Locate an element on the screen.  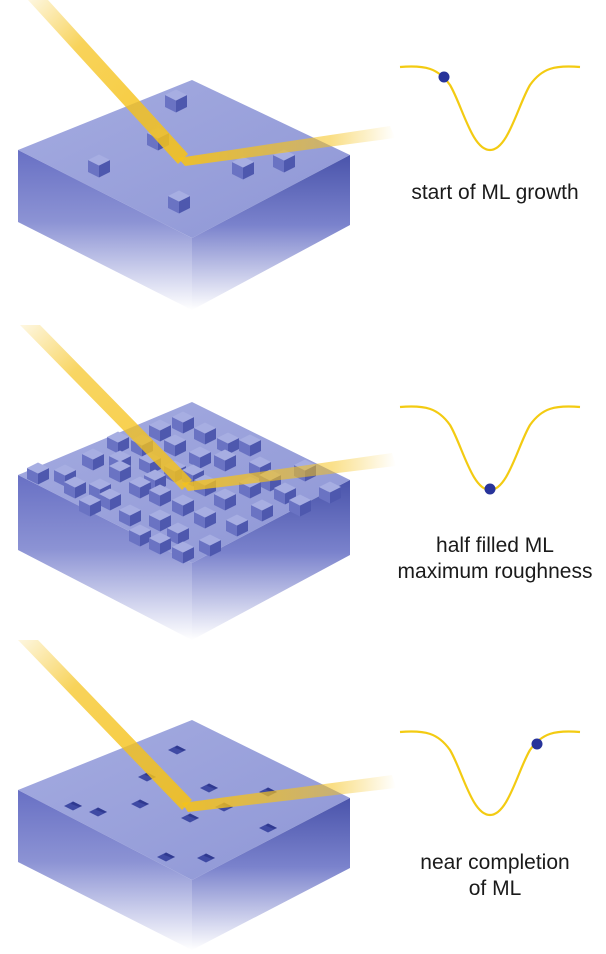
reflected-beam is located at coordinates (286, 146).